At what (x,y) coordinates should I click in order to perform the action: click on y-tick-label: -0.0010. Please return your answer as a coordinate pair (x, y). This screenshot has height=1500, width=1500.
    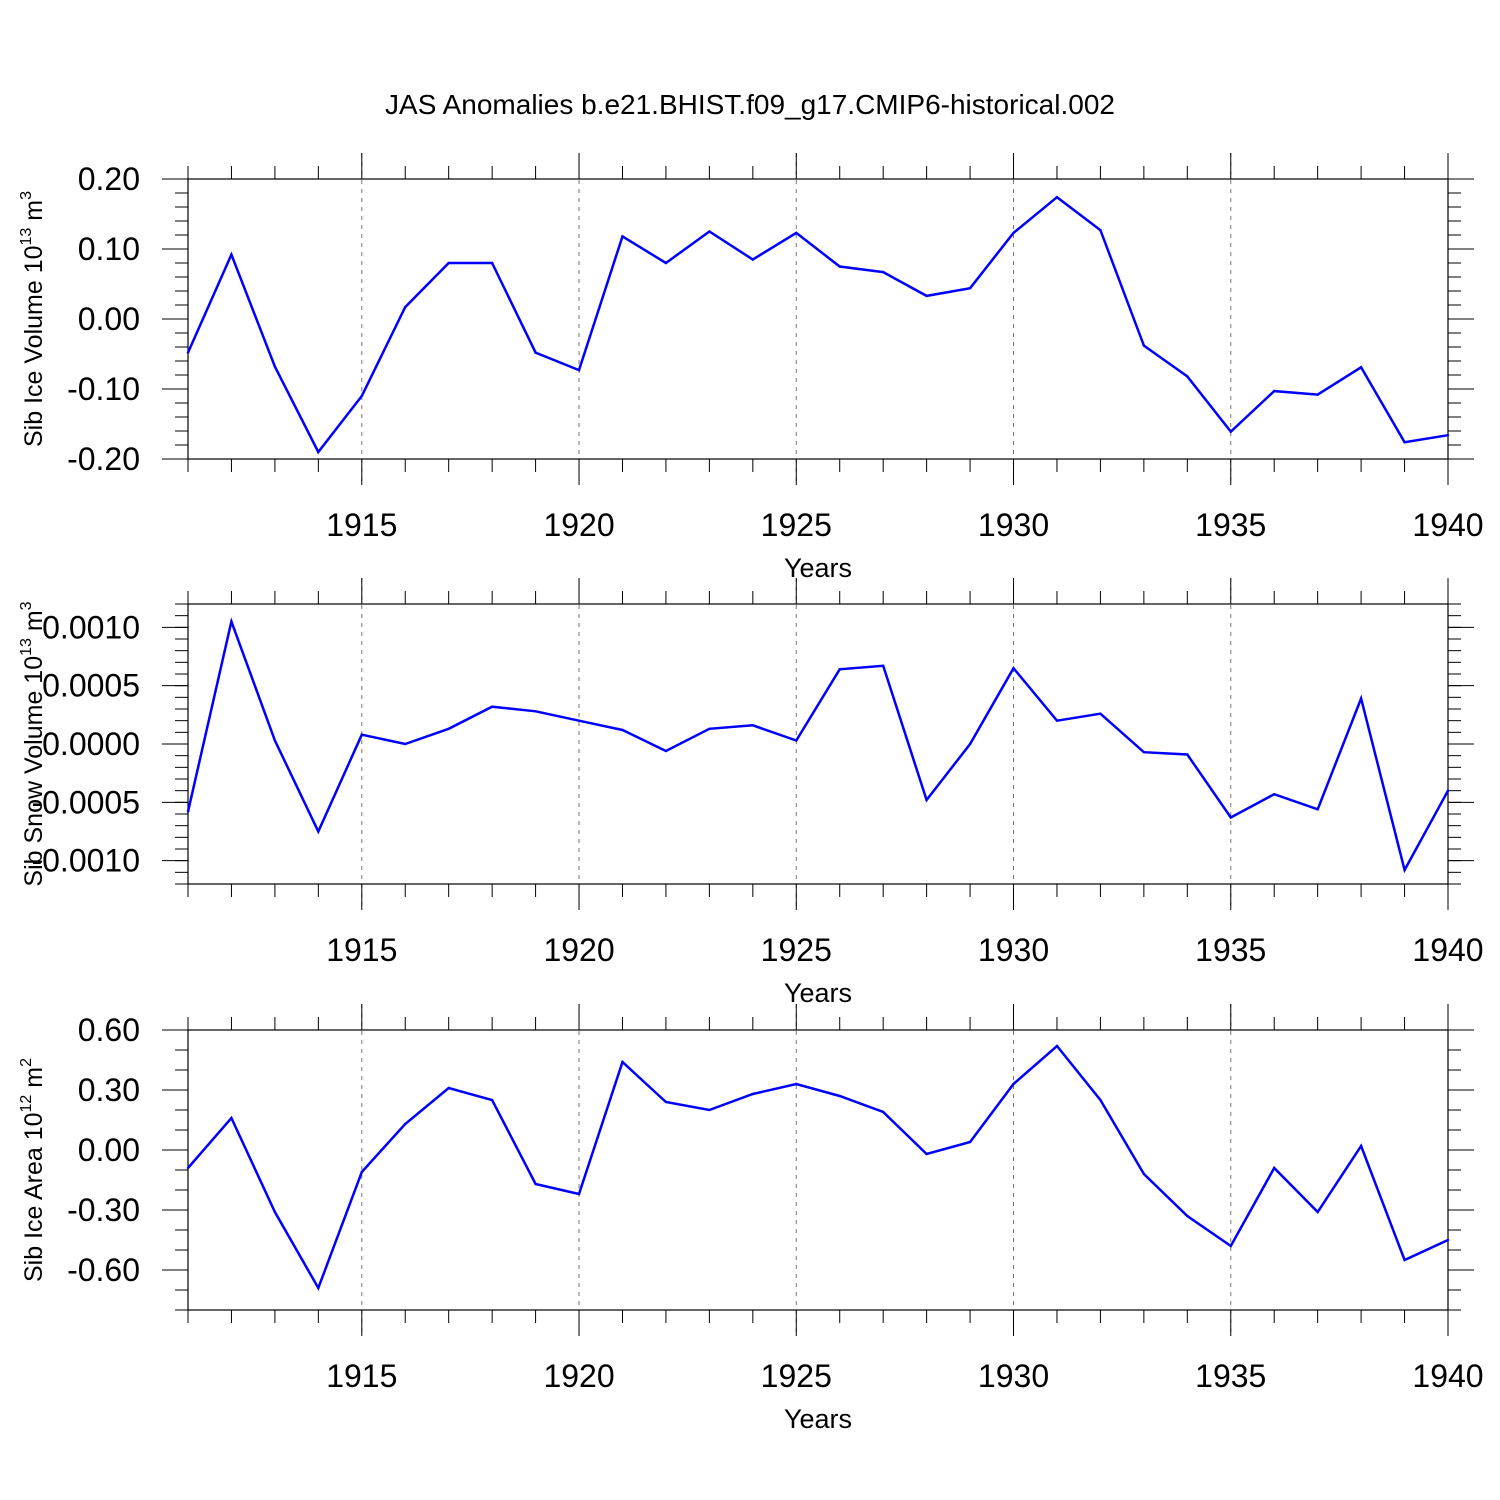
    Looking at the image, I should click on (85, 861).